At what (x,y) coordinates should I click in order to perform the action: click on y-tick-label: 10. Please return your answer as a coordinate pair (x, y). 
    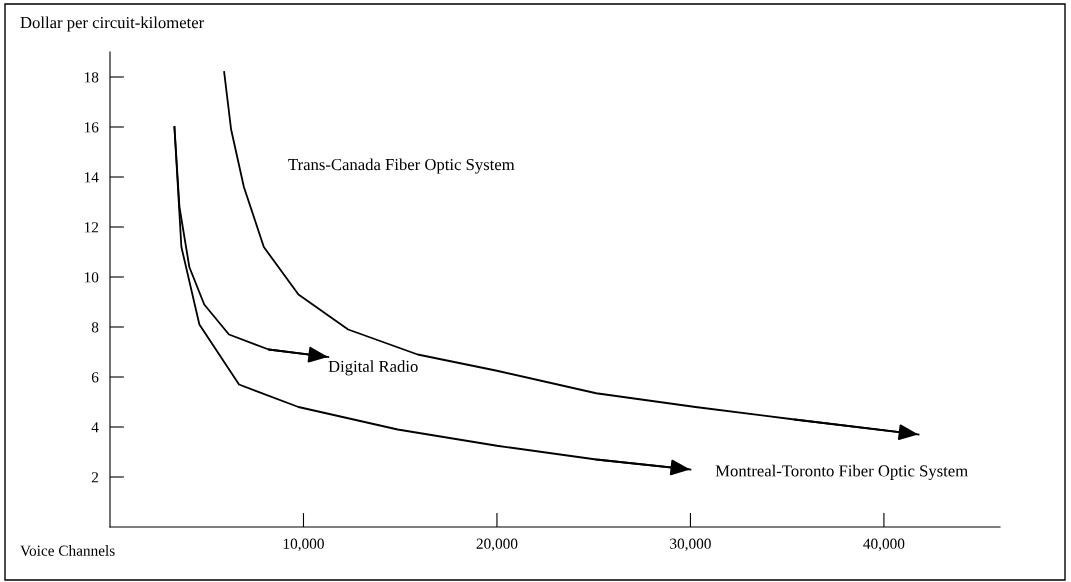
    Looking at the image, I should click on (91, 277).